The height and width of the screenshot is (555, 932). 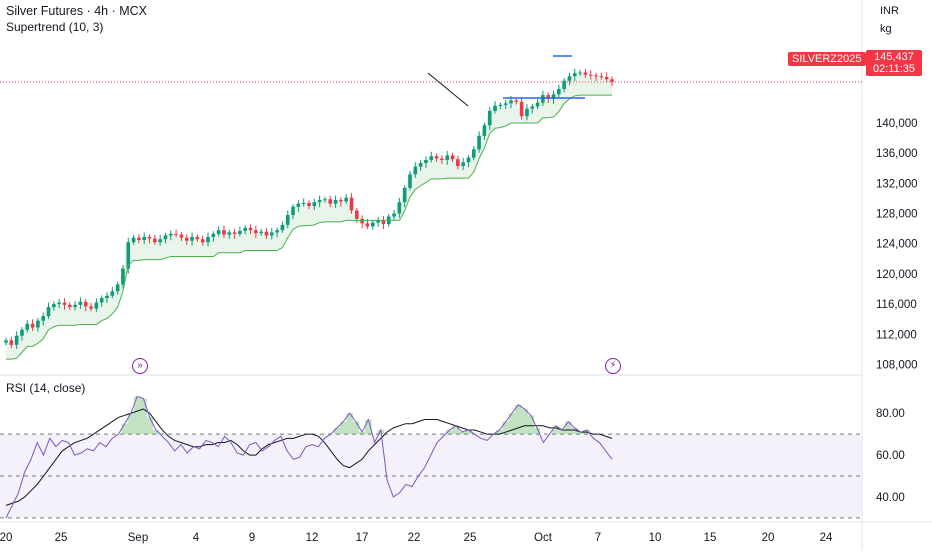 I want to click on unit-label: kg, so click(x=886, y=29).